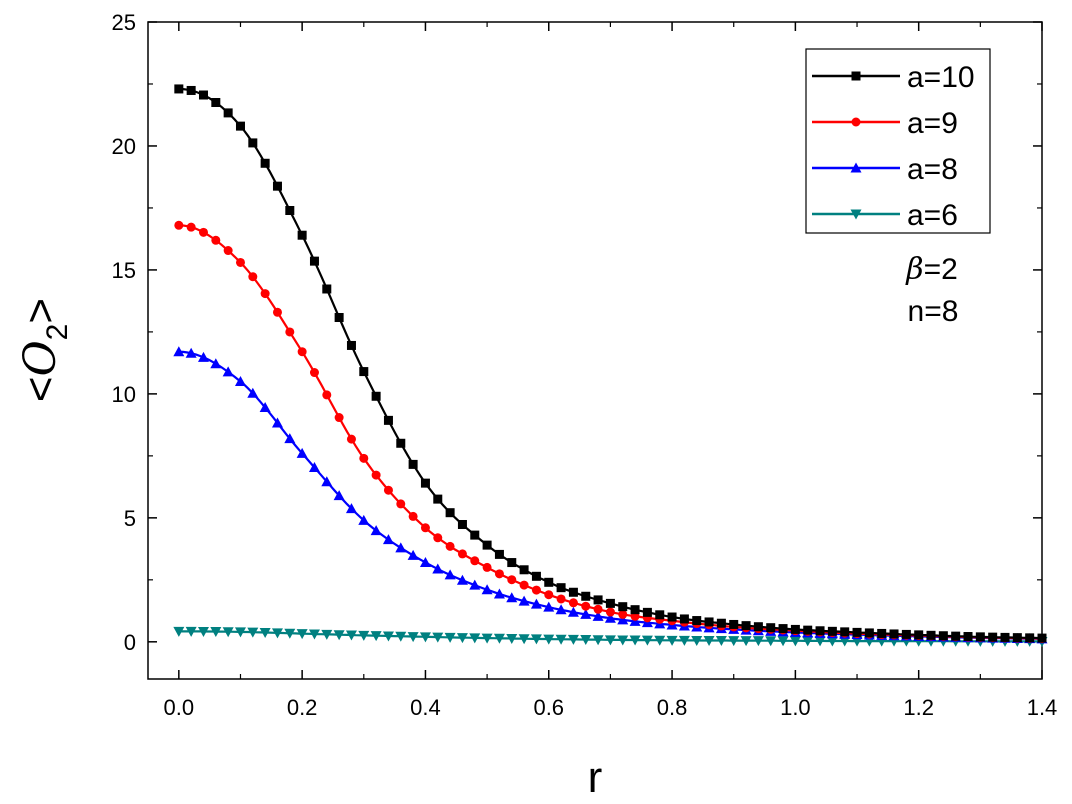 Image resolution: width=1072 pixels, height=804 pixels. I want to click on y-tick-label: 15, so click(124, 270).